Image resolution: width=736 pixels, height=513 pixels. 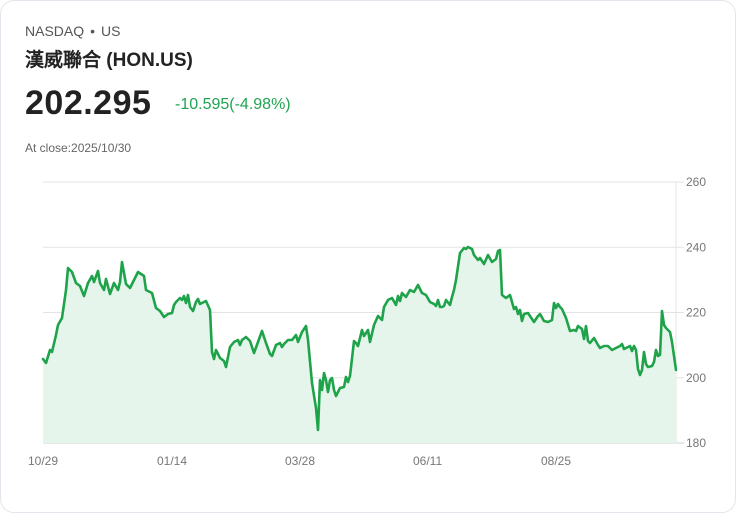 I want to click on x-tick-label: 03/28, so click(x=300, y=461).